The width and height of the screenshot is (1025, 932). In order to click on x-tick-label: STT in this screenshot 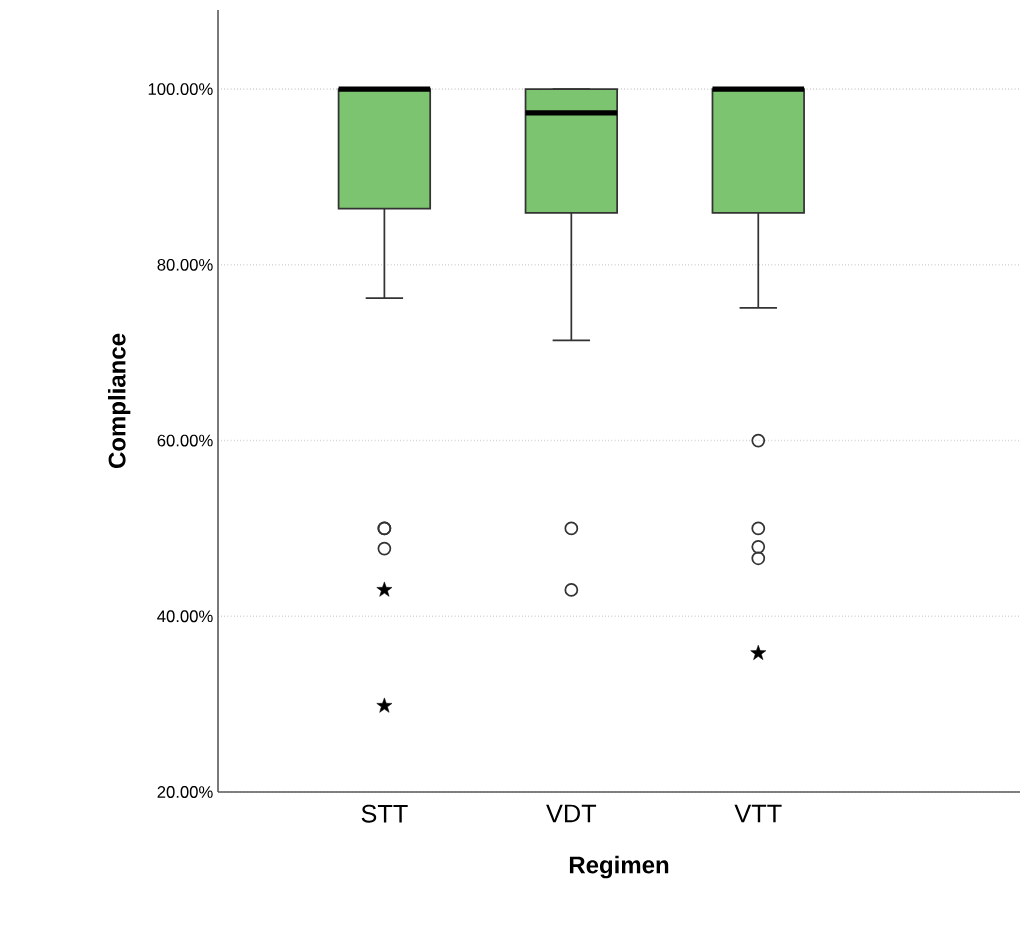, I will do `click(384, 813)`.